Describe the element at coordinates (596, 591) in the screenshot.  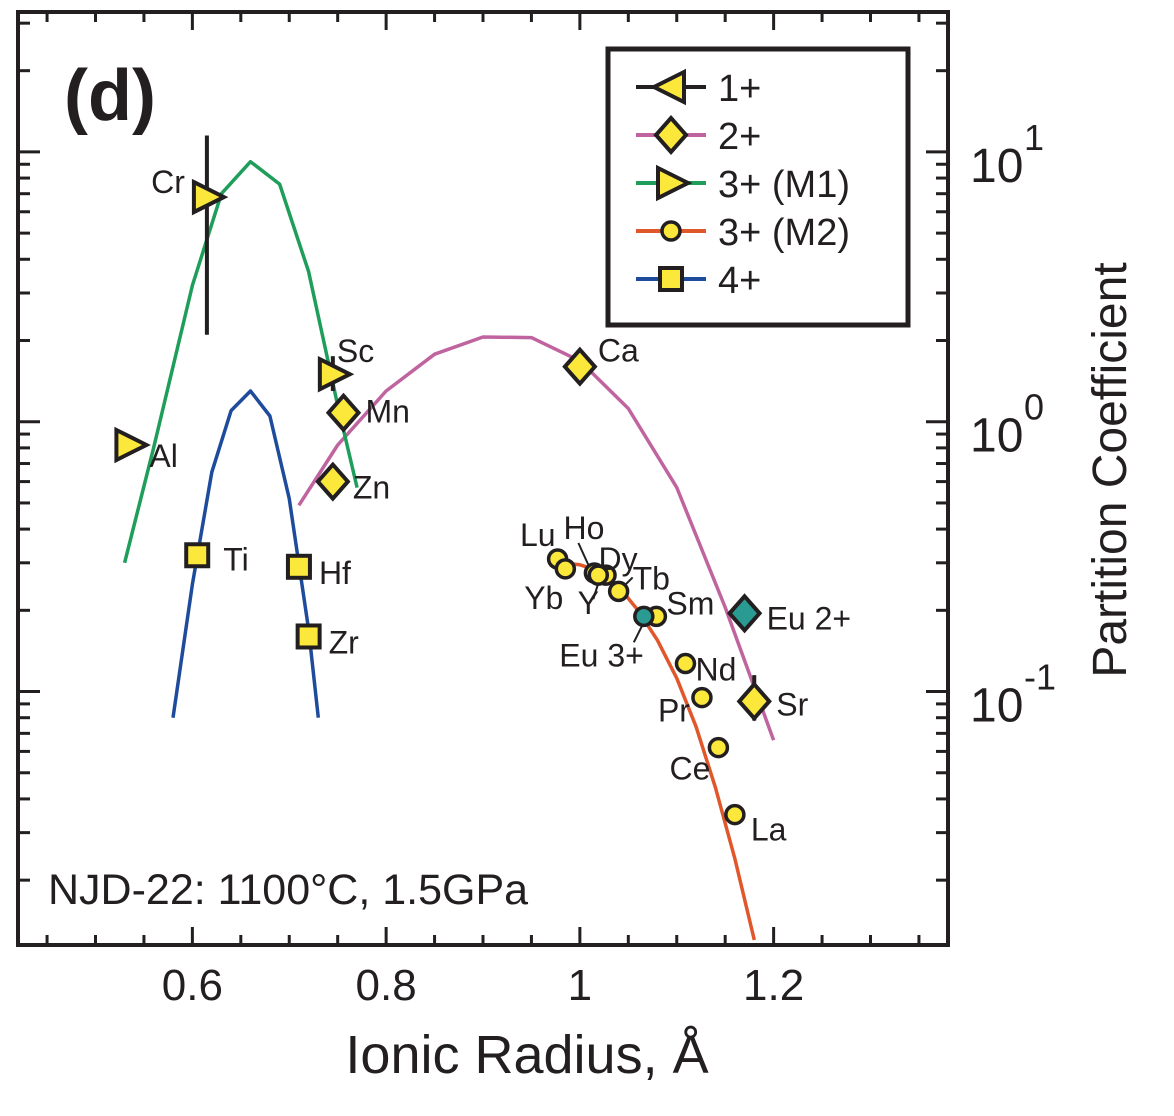
I see `leader-y` at that location.